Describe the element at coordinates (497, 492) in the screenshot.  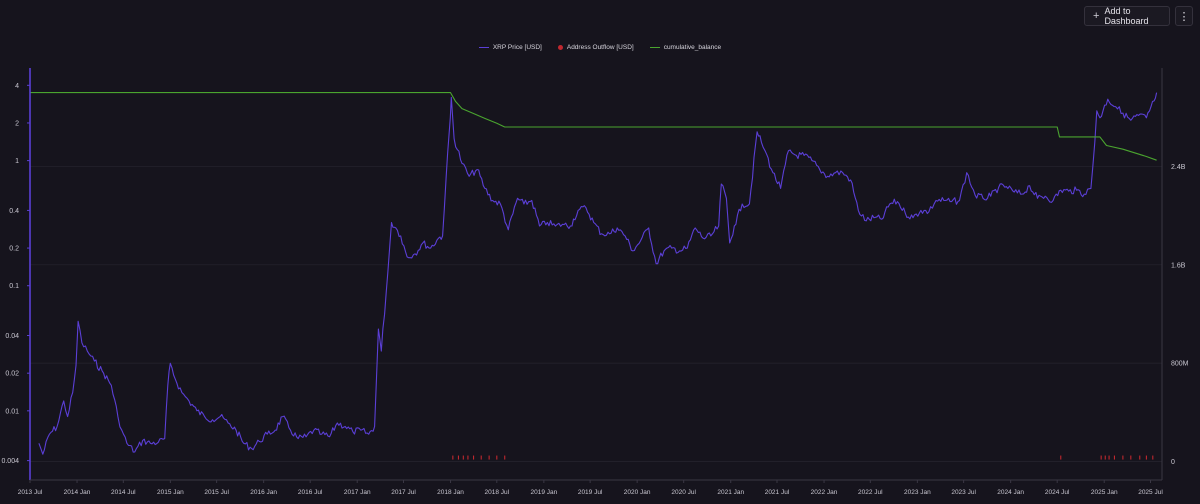
I see `x-tick-label: 2018 Jul` at that location.